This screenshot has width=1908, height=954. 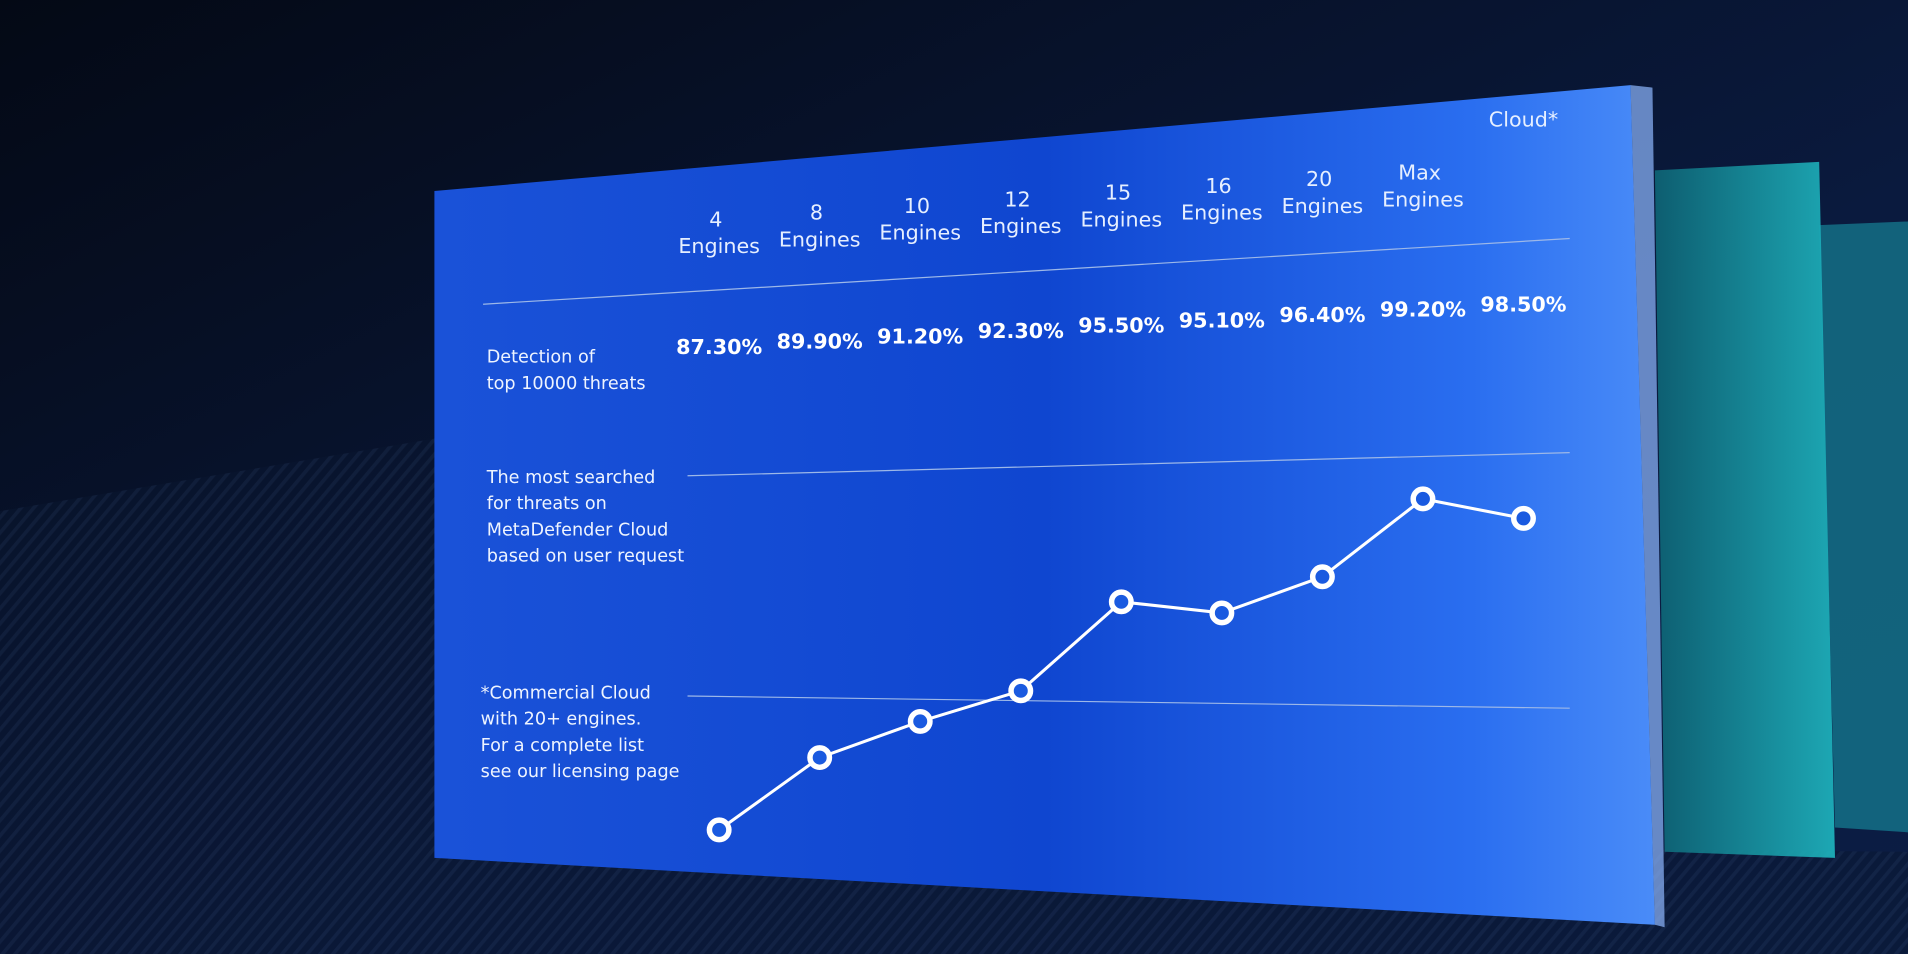 I want to click on value-label: 95.50%, so click(x=1121, y=326).